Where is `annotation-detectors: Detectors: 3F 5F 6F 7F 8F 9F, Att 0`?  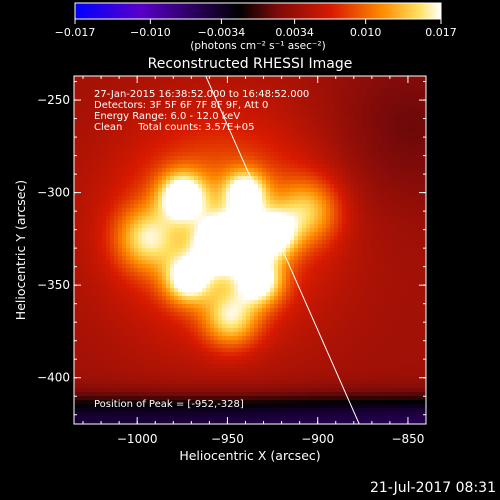 annotation-detectors: Detectors: 3F 5F 6F 7F 8F 9F, Att 0 is located at coordinates (181, 105).